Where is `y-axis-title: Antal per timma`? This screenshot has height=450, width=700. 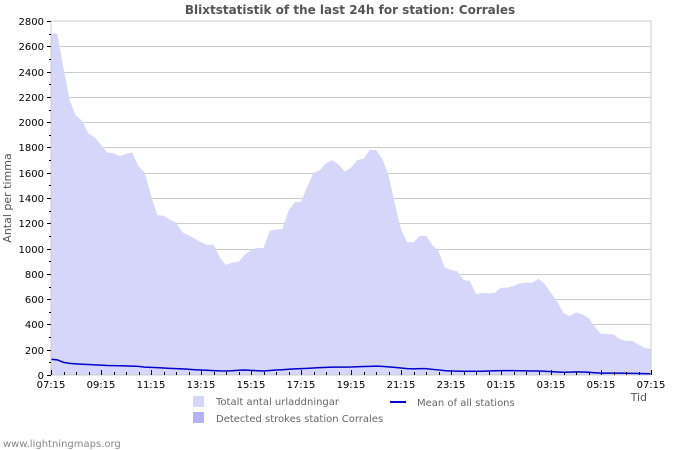
y-axis-title: Antal per timma is located at coordinates (7, 197).